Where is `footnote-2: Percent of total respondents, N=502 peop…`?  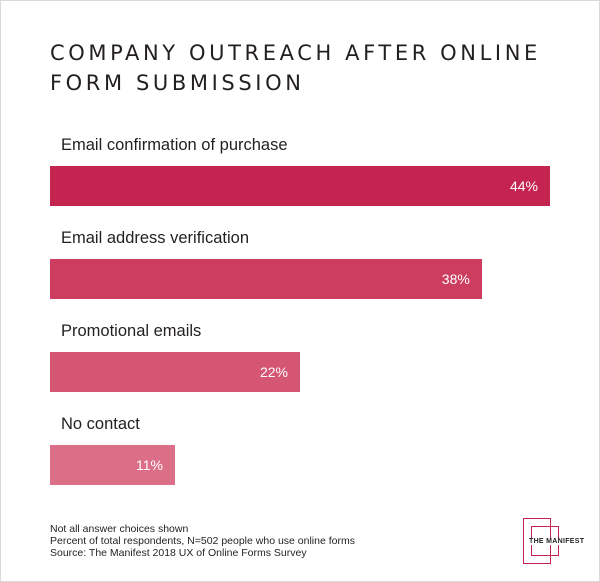 footnote-2: Percent of total respondents, N=502 peop… is located at coordinates (202, 541).